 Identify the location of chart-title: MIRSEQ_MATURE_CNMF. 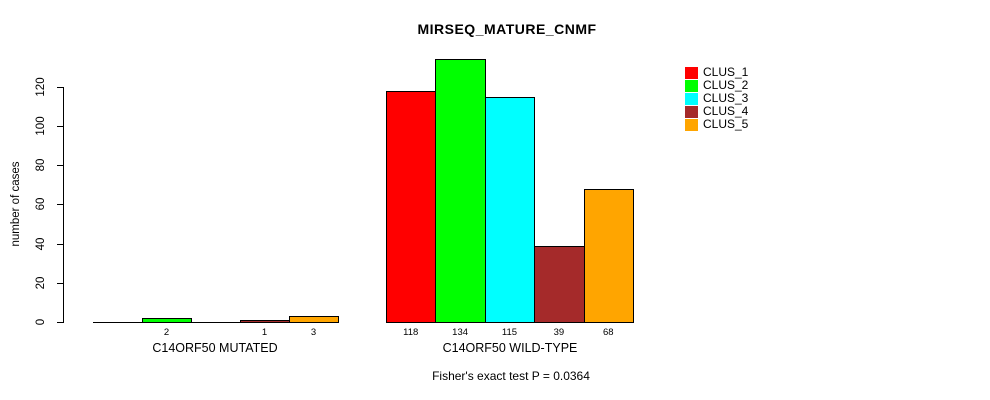
(507, 29).